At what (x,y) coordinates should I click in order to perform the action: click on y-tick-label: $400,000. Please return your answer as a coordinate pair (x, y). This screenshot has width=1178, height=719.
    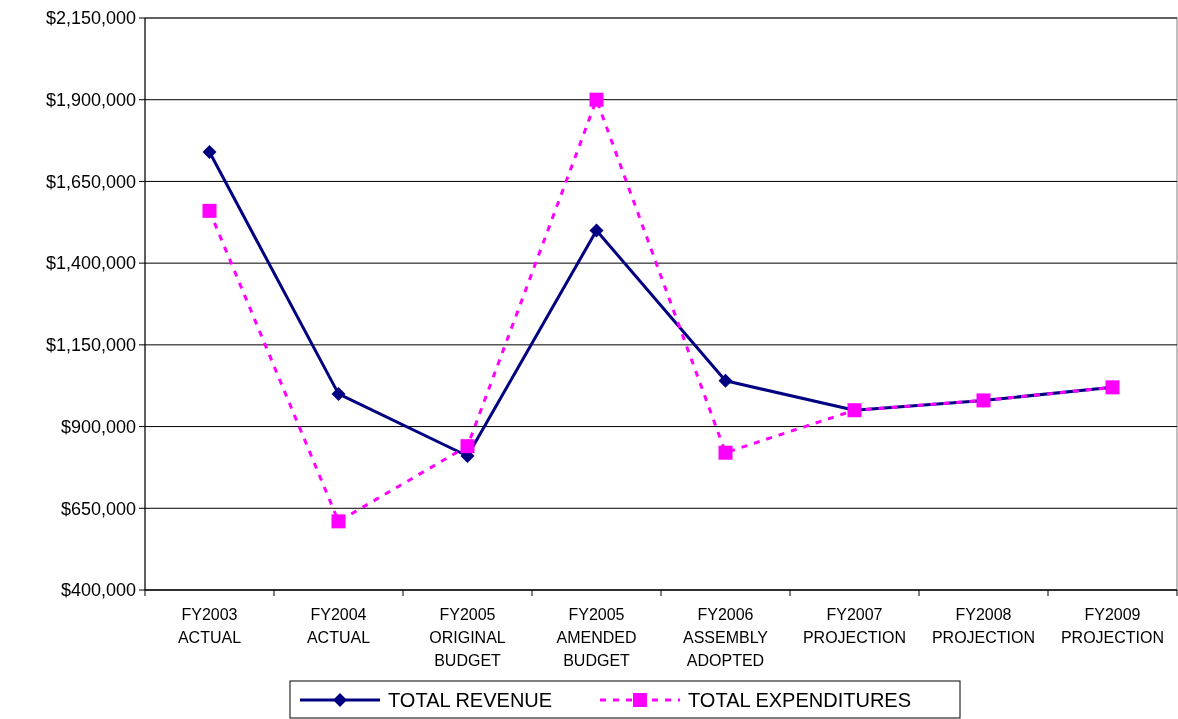
    Looking at the image, I should click on (98, 590).